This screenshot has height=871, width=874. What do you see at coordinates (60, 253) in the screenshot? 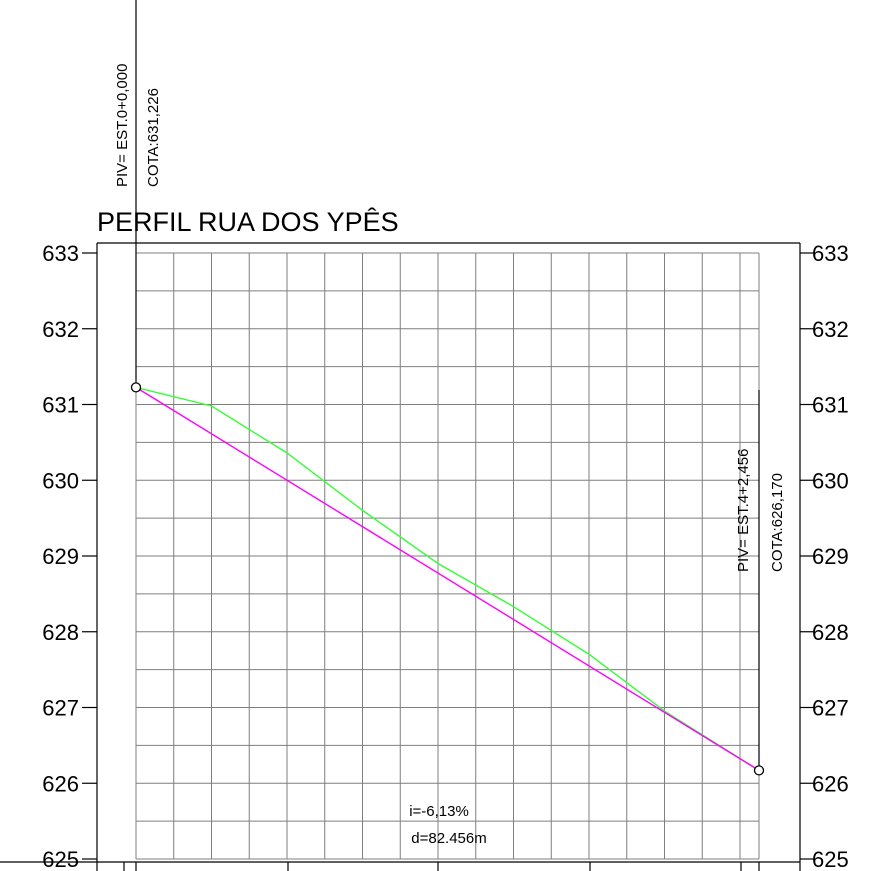
I see `y-tick-label-left: 633` at bounding box center [60, 253].